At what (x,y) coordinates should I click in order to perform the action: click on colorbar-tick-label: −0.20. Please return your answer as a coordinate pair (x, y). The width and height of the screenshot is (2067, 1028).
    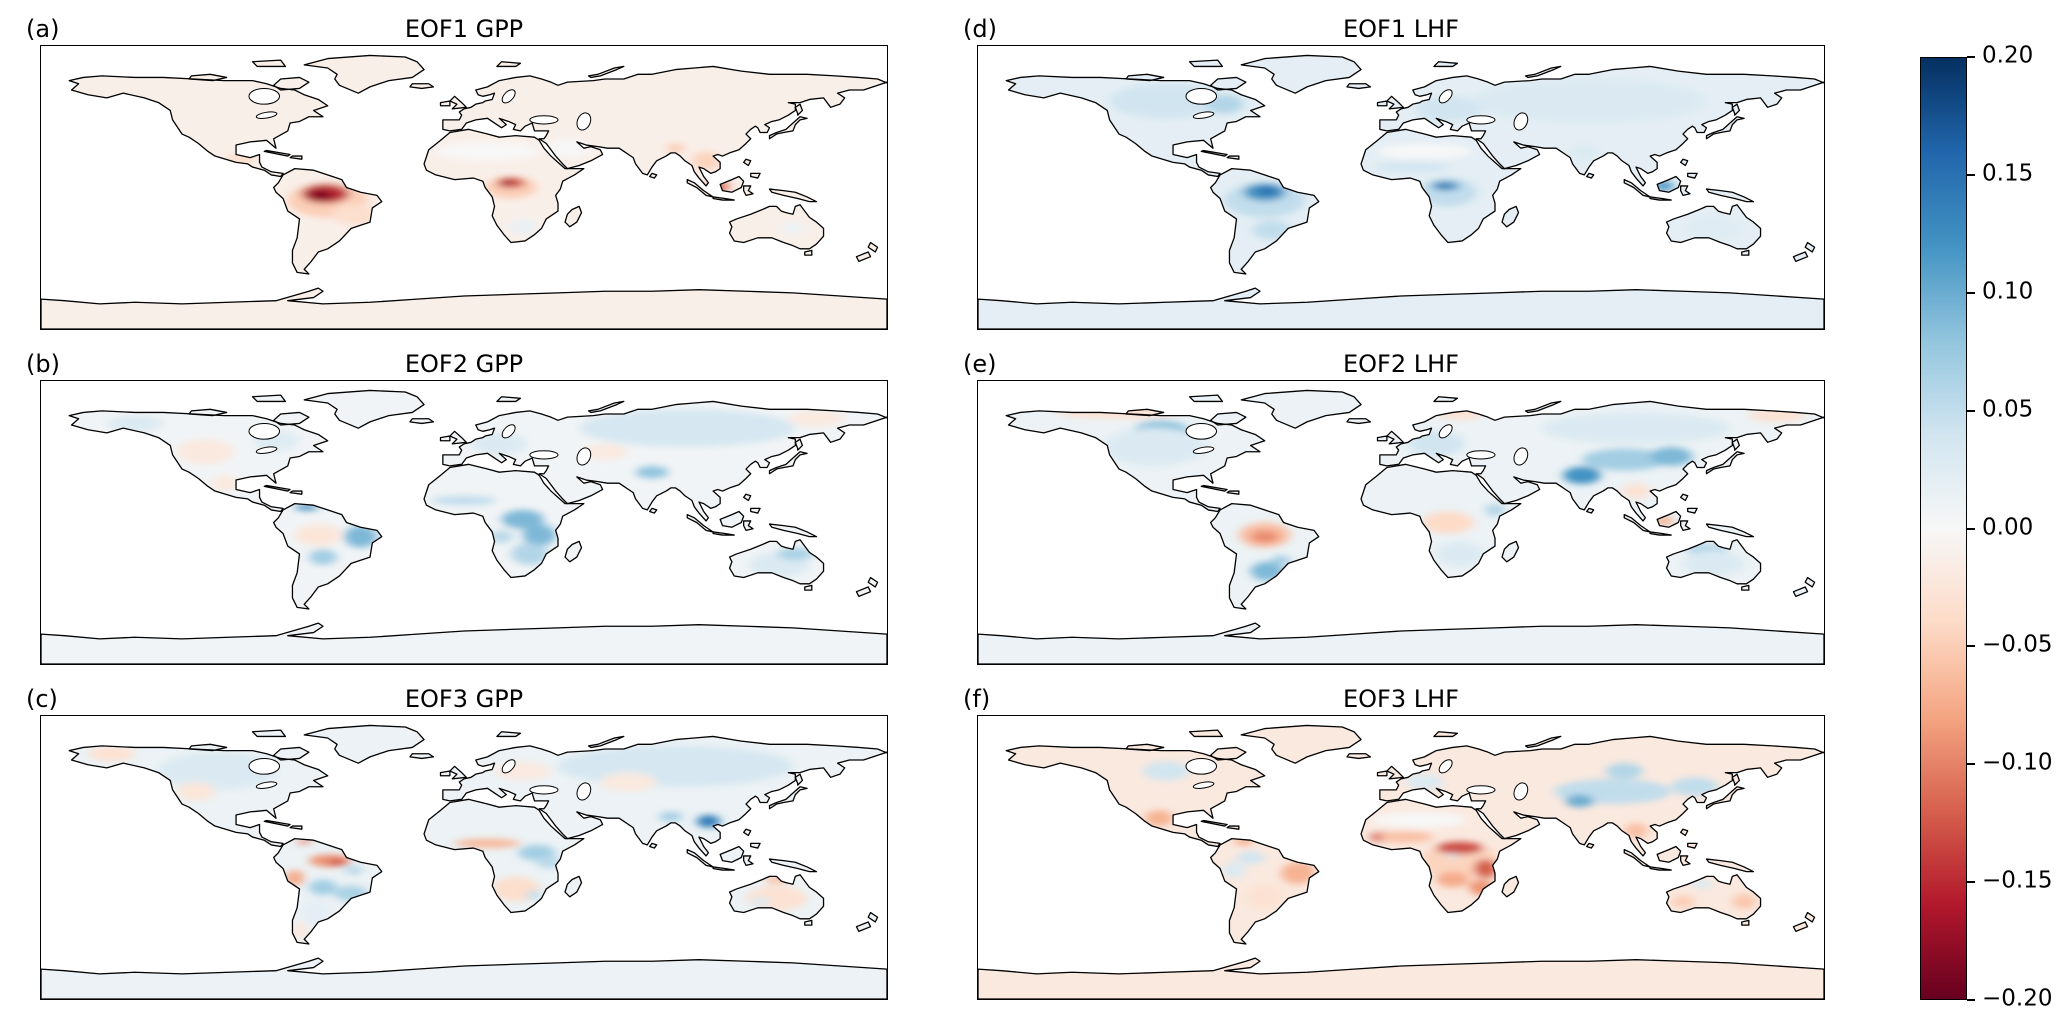
    Looking at the image, I should click on (2017, 998).